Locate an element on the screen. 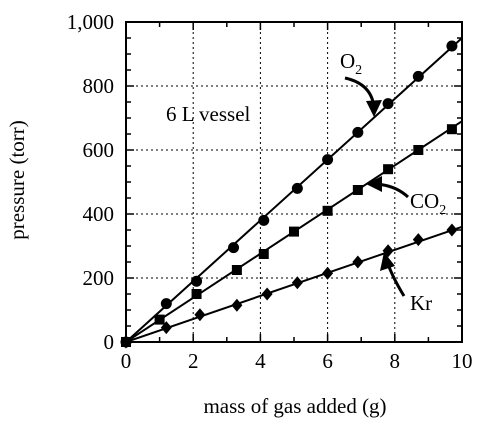  x-tick-label: 2 is located at coordinates (193, 361).